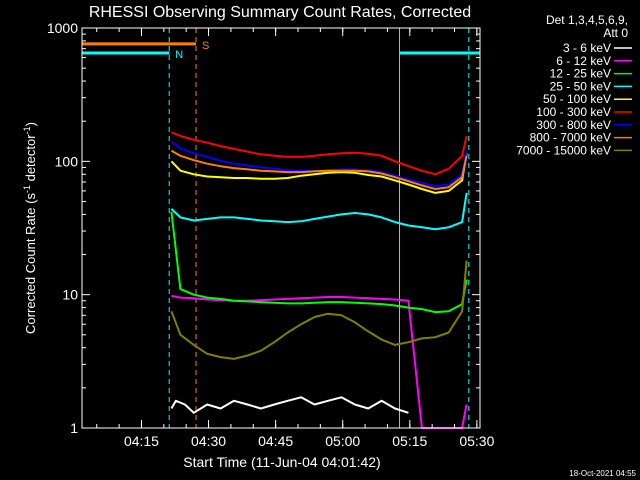 Image resolution: width=640 pixels, height=480 pixels. What do you see at coordinates (67, 161) in the screenshot?
I see `y-tick-label: 100` at bounding box center [67, 161].